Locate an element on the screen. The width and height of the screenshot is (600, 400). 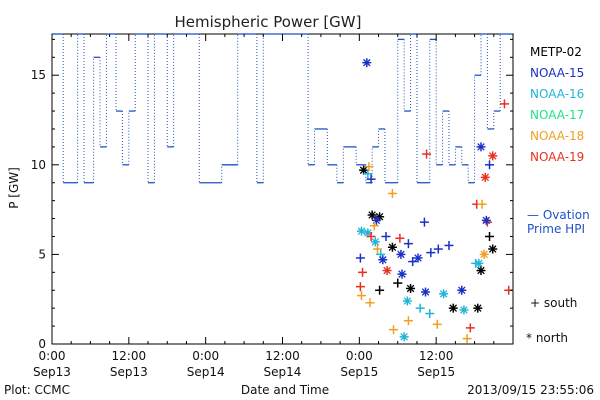
x-axis-label: Date and Time is located at coordinates (285, 390).